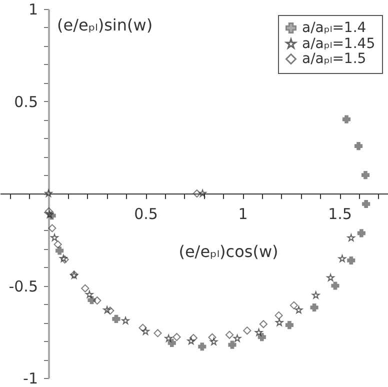 The width and height of the screenshot is (388, 387). Describe the element at coordinates (33, 9) in the screenshot. I see `y-tick-label: 1` at that location.